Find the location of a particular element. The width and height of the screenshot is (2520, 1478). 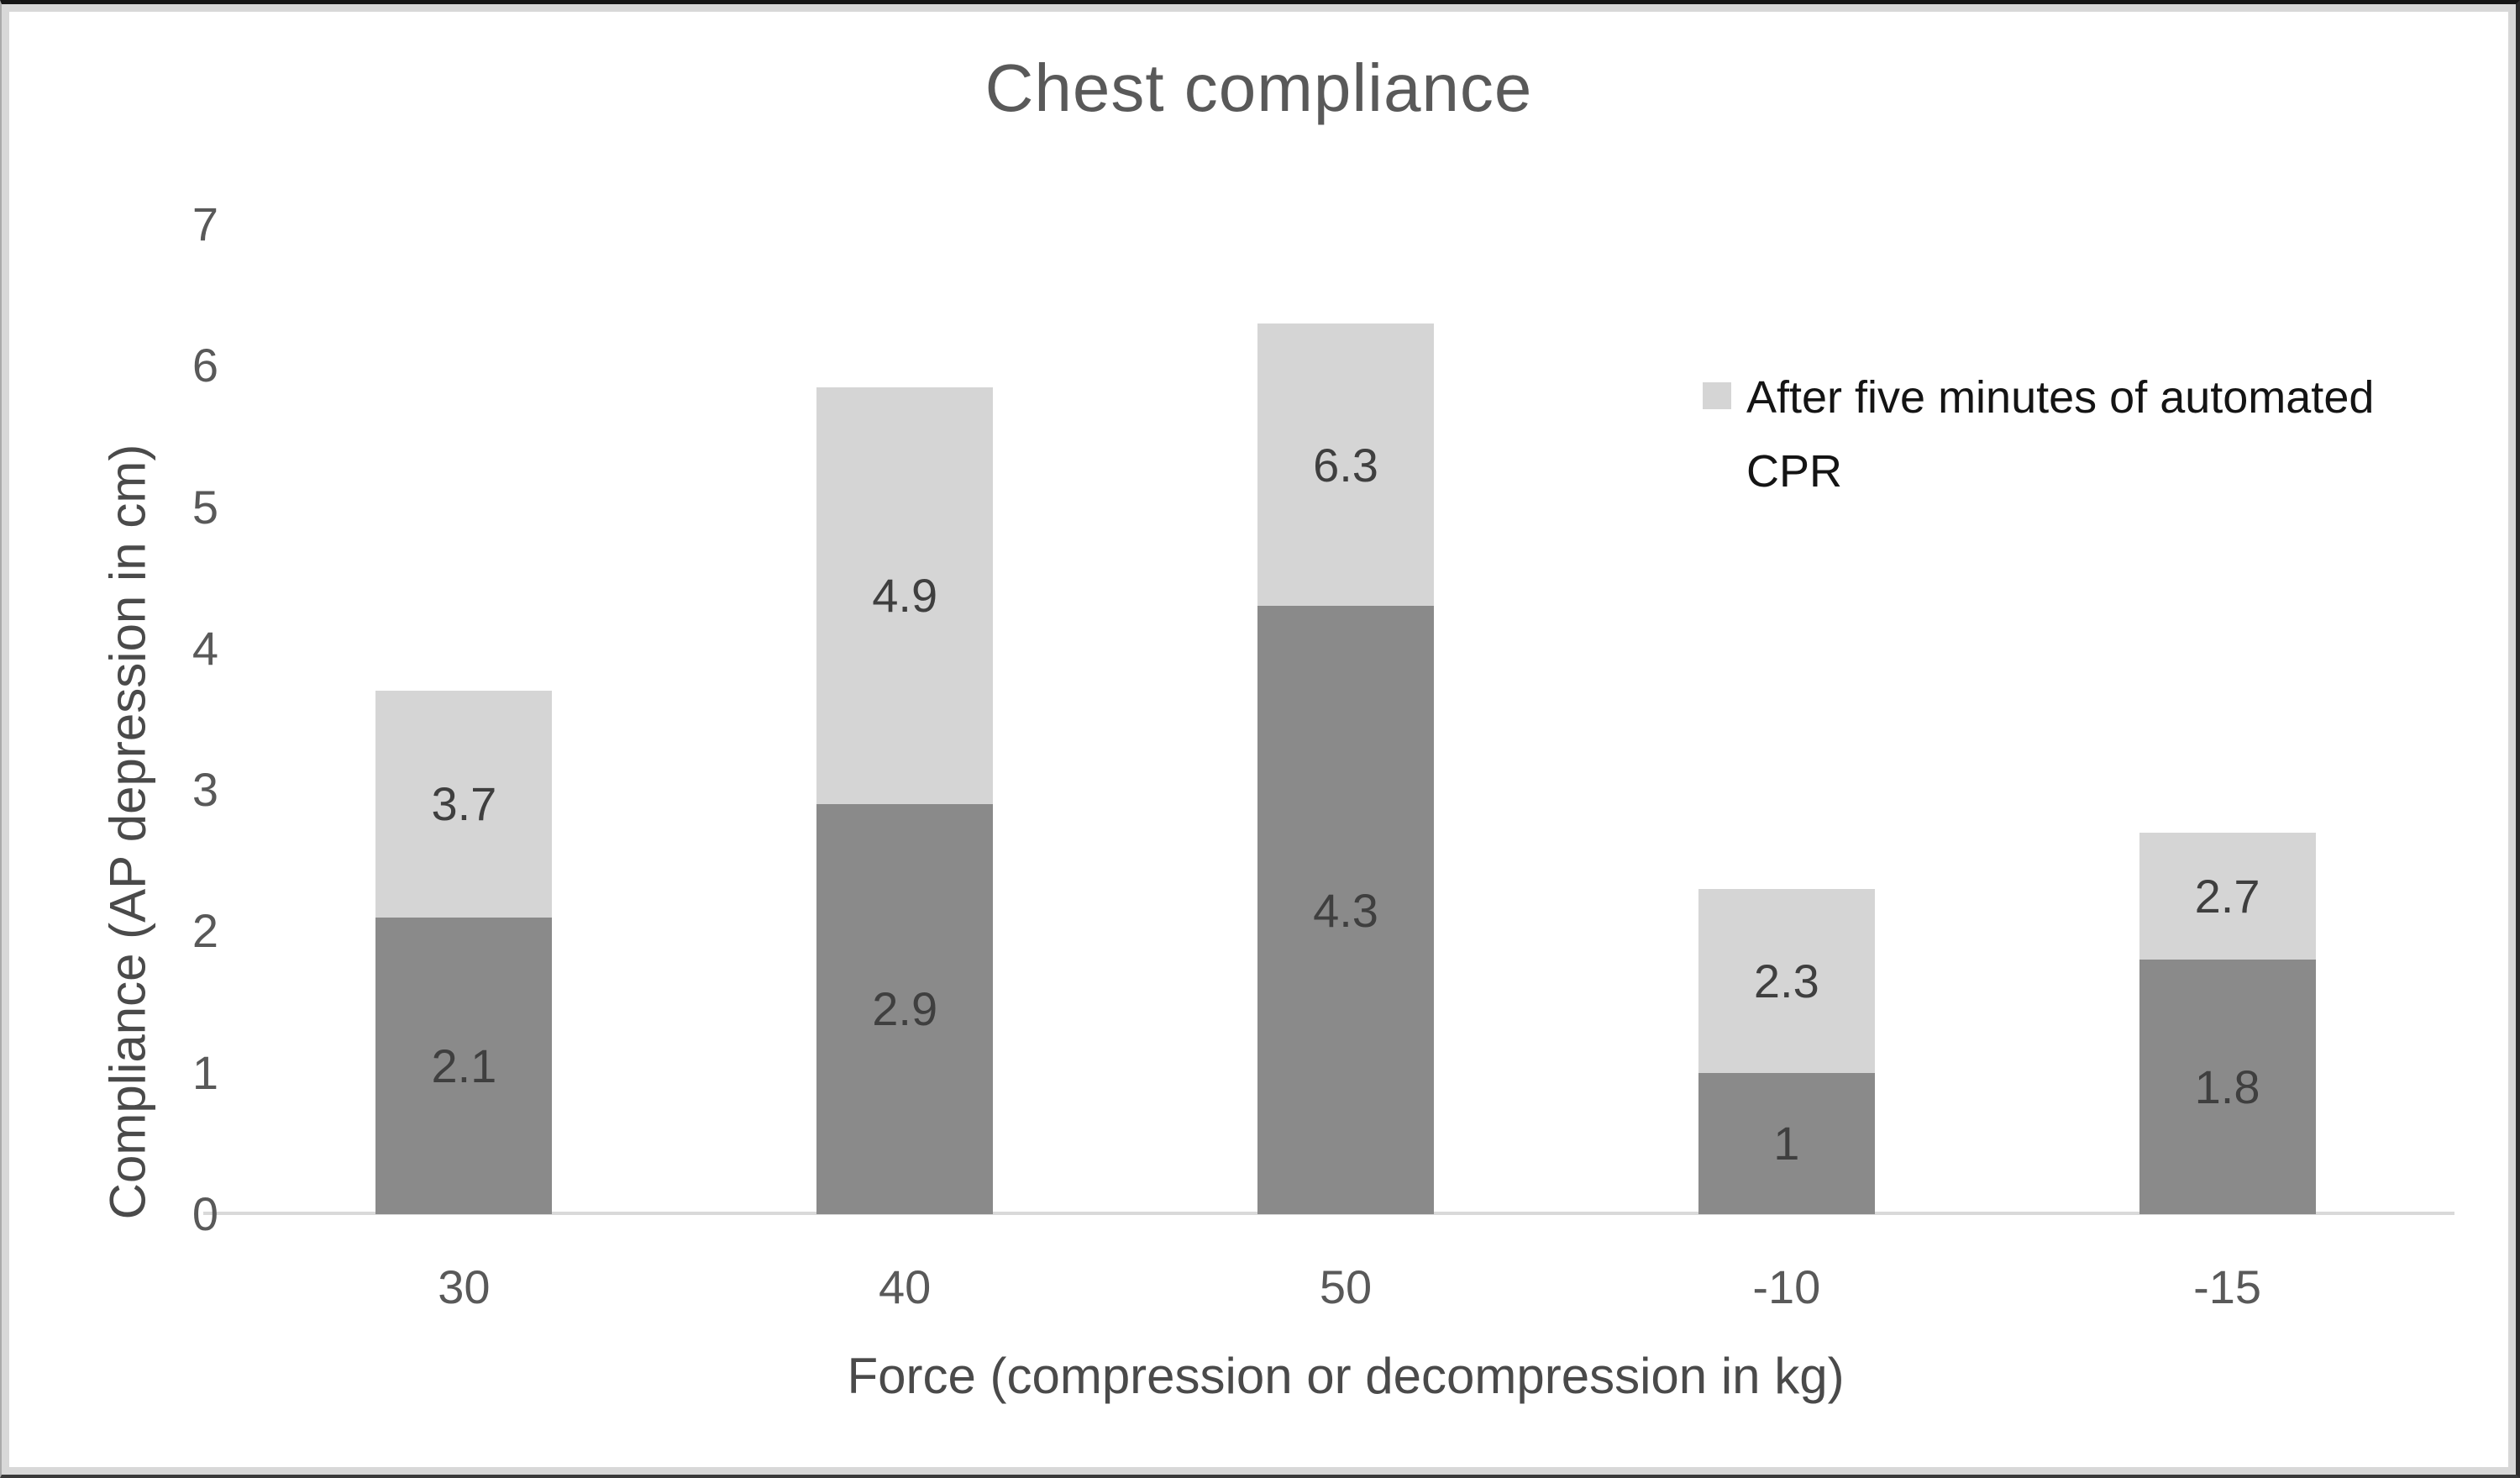

legend: After five minutes of automated CPR is located at coordinates (2090, 434).